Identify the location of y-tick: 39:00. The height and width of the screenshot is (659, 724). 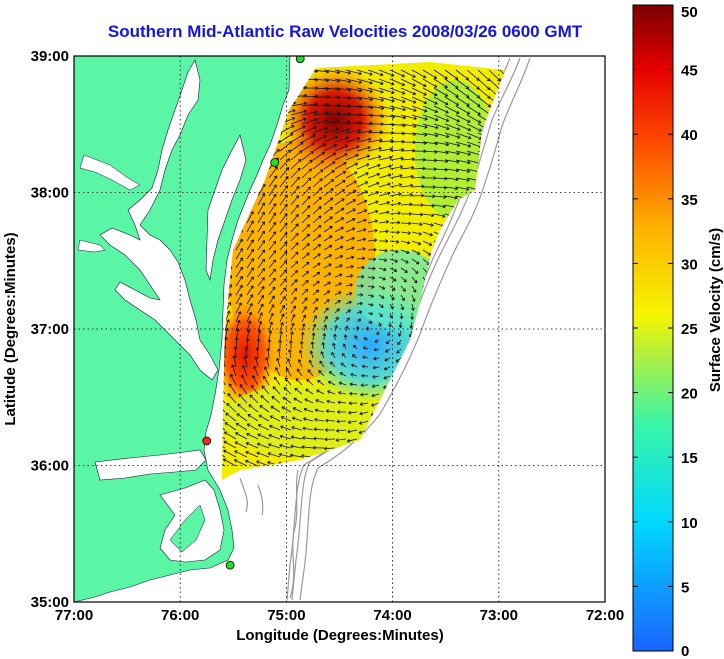
(50, 56).